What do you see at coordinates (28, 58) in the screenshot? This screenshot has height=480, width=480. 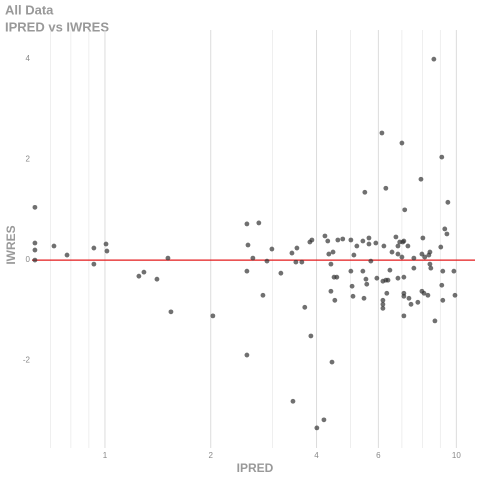 I see `y-tick-label: 4` at bounding box center [28, 58].